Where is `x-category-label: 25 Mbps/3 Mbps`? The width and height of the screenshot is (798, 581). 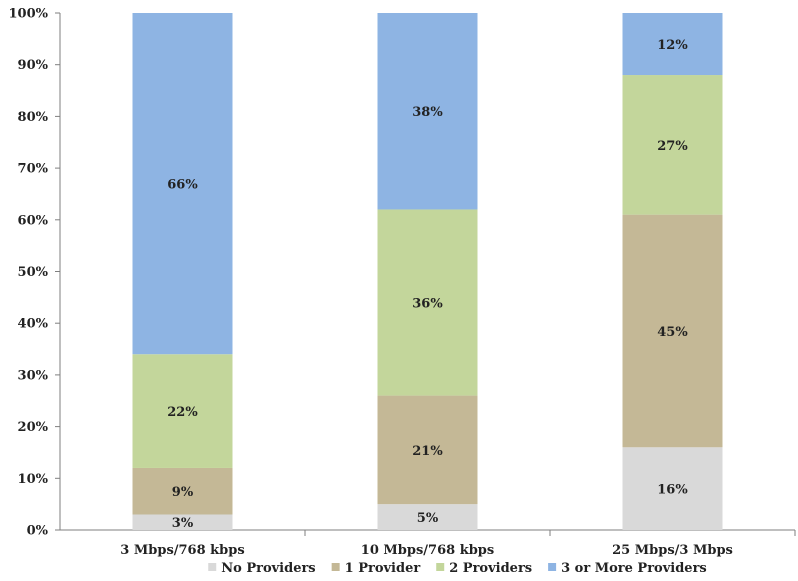 x-category-label: 25 Mbps/3 Mbps is located at coordinates (672, 550).